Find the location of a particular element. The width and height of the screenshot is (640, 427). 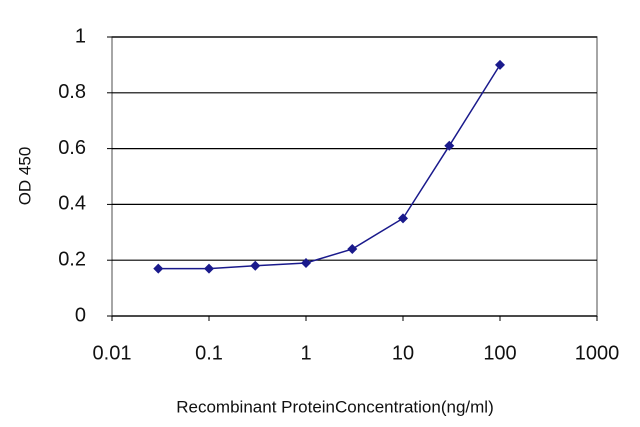

x-axis-title: Recombinant ProteinConcentration(ng/ml) is located at coordinates (335, 406).